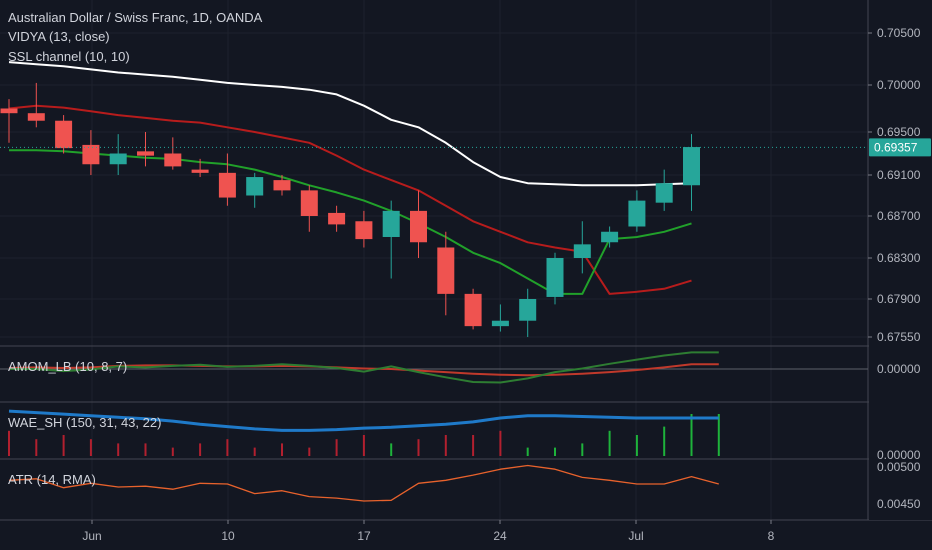 The width and height of the screenshot is (932, 550). What do you see at coordinates (91, 536) in the screenshot?
I see `time-tick-label: Jun` at bounding box center [91, 536].